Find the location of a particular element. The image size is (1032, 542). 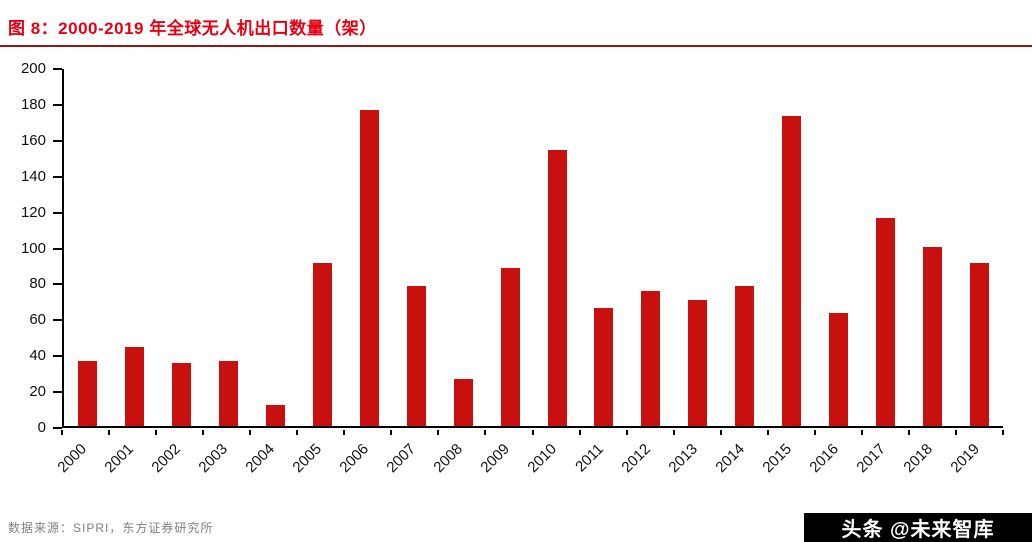

bar-2008 is located at coordinates (463, 402).